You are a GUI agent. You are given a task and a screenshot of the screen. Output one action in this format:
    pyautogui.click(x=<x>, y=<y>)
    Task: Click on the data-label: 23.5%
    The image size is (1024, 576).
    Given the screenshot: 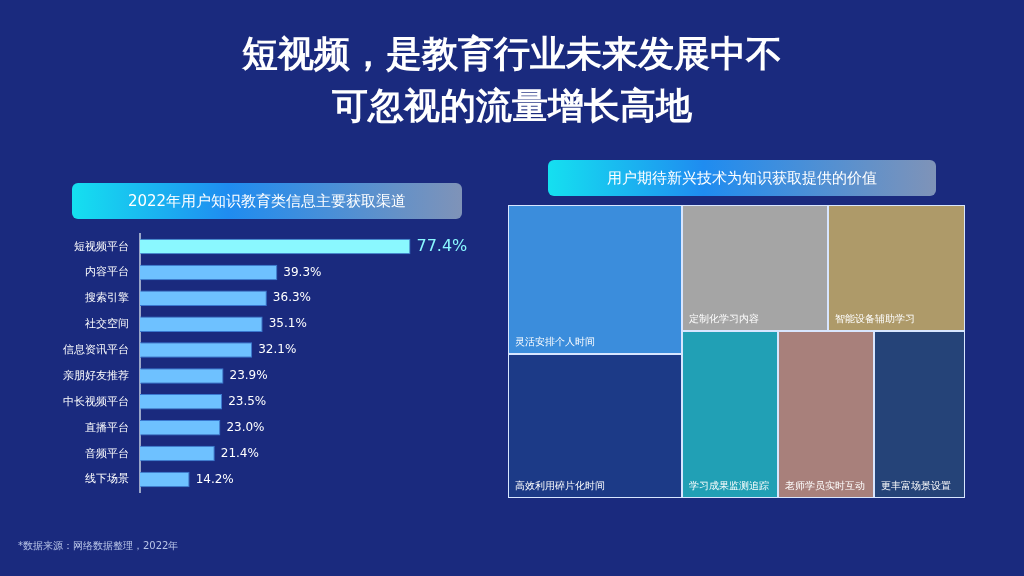 What is the action you would take?
    pyautogui.click(x=247, y=400)
    